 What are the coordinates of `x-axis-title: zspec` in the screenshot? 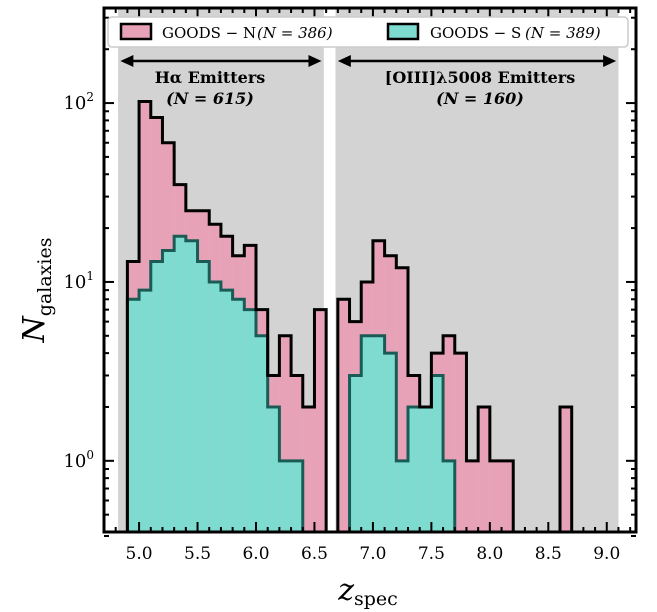 It's located at (367, 591).